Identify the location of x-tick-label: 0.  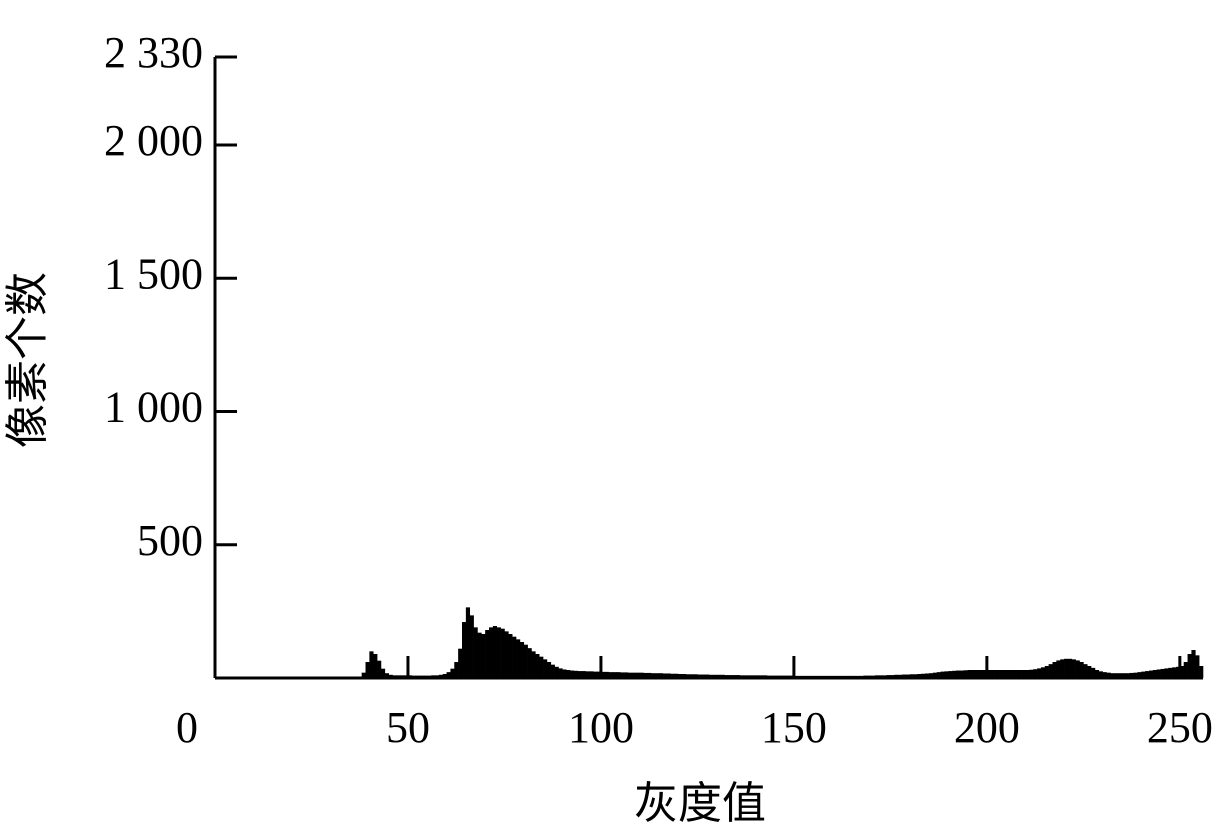
(187, 727).